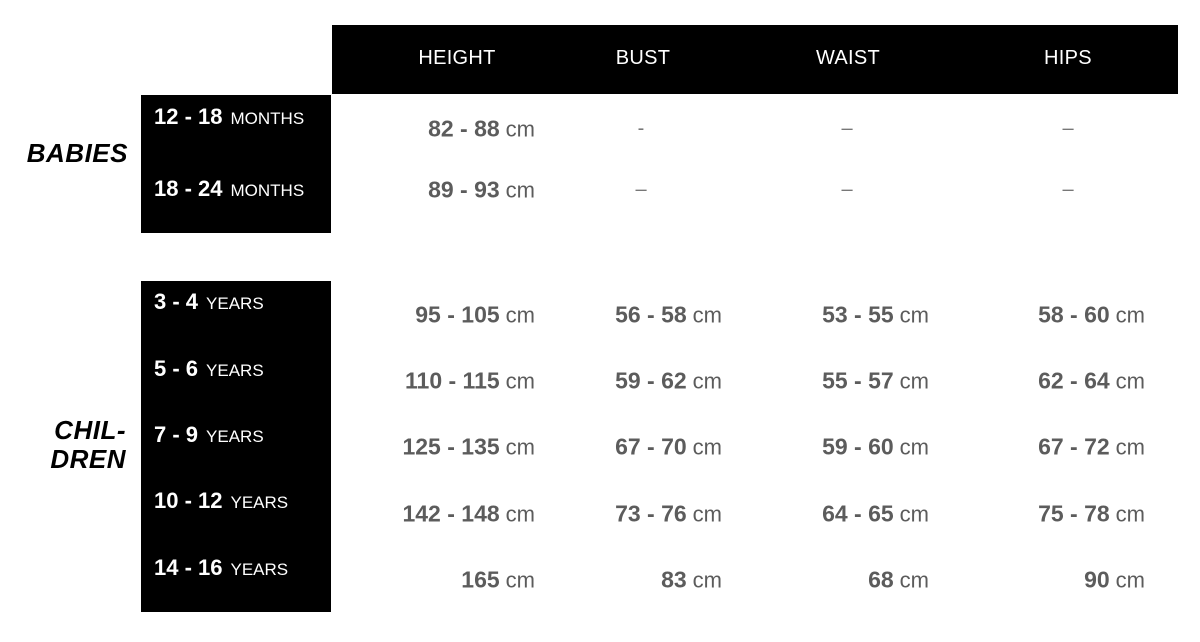  Describe the element at coordinates (176, 368) in the screenshot. I see `age-range: 5 - 6` at that location.